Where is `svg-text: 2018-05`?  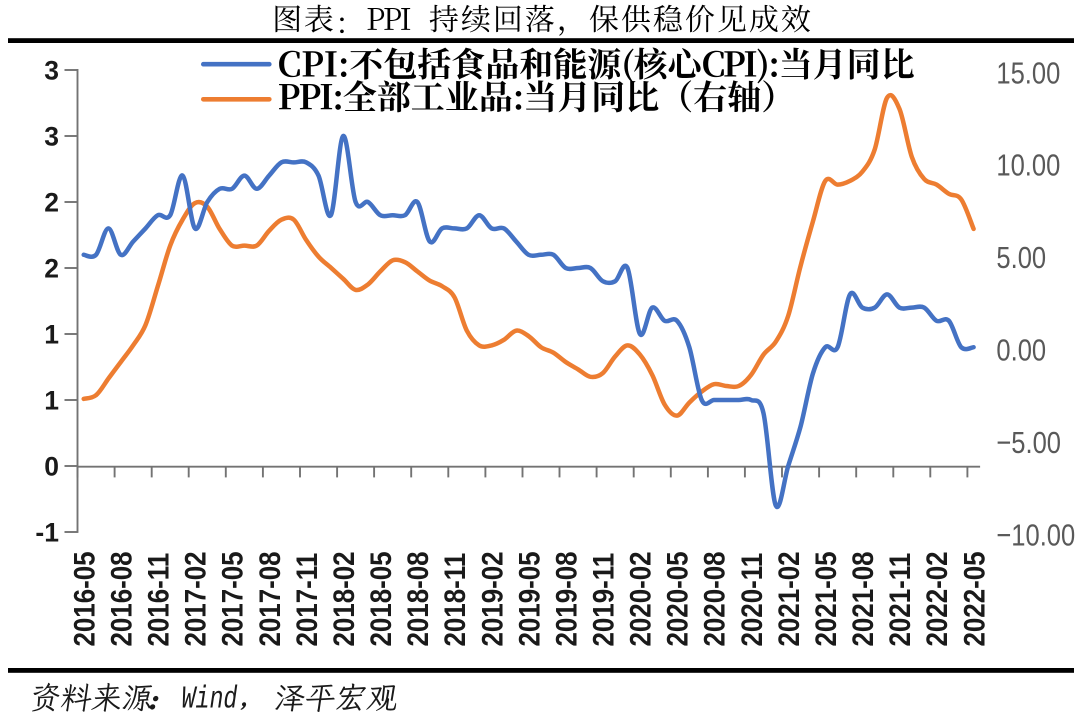 svg-text: 2018-05 is located at coordinates (380, 598).